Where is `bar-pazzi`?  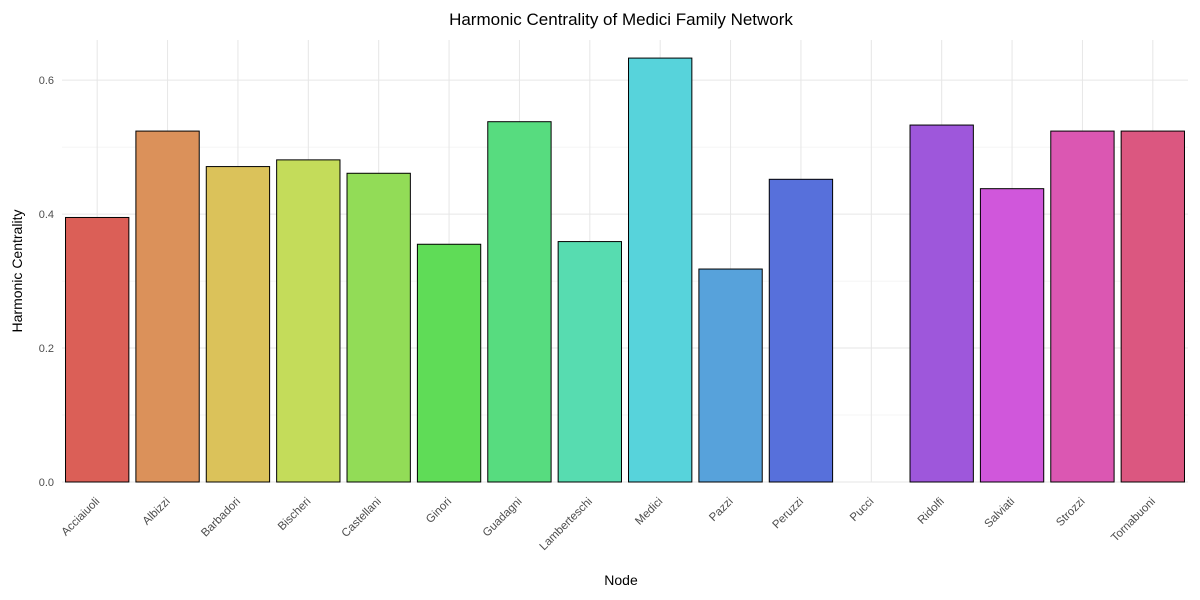 bar-pazzi is located at coordinates (730, 375).